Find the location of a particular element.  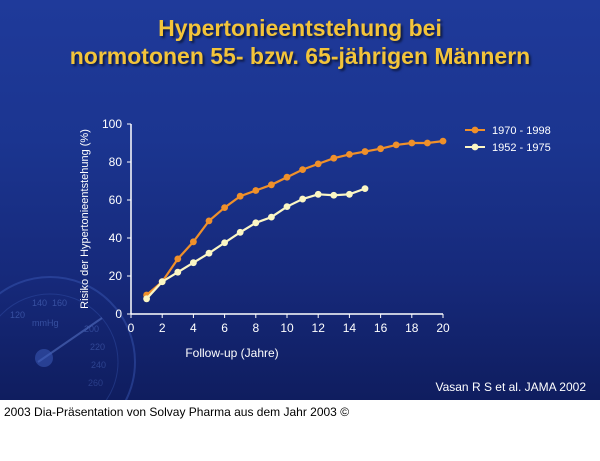

citation: Vasan R S et al. JAMA 2002 is located at coordinates (510, 387).